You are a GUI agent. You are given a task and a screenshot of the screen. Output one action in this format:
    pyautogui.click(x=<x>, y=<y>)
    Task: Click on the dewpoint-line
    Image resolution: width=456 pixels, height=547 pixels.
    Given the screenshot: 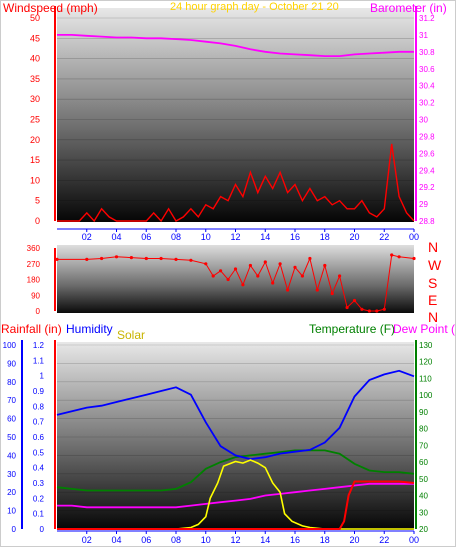 What is the action you would take?
    pyautogui.click(x=235, y=495)
    